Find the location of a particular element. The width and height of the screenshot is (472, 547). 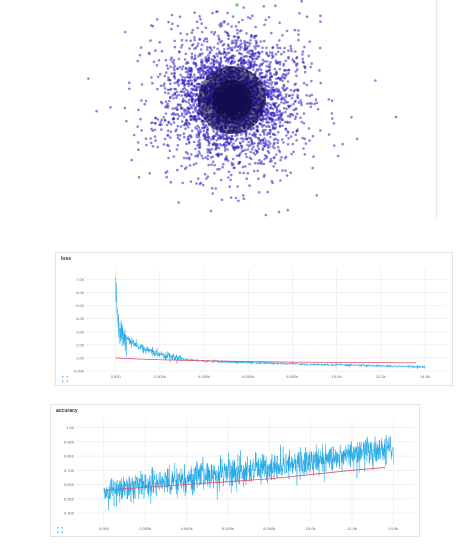

x-tick-label: 6.000k is located at coordinates (228, 528).